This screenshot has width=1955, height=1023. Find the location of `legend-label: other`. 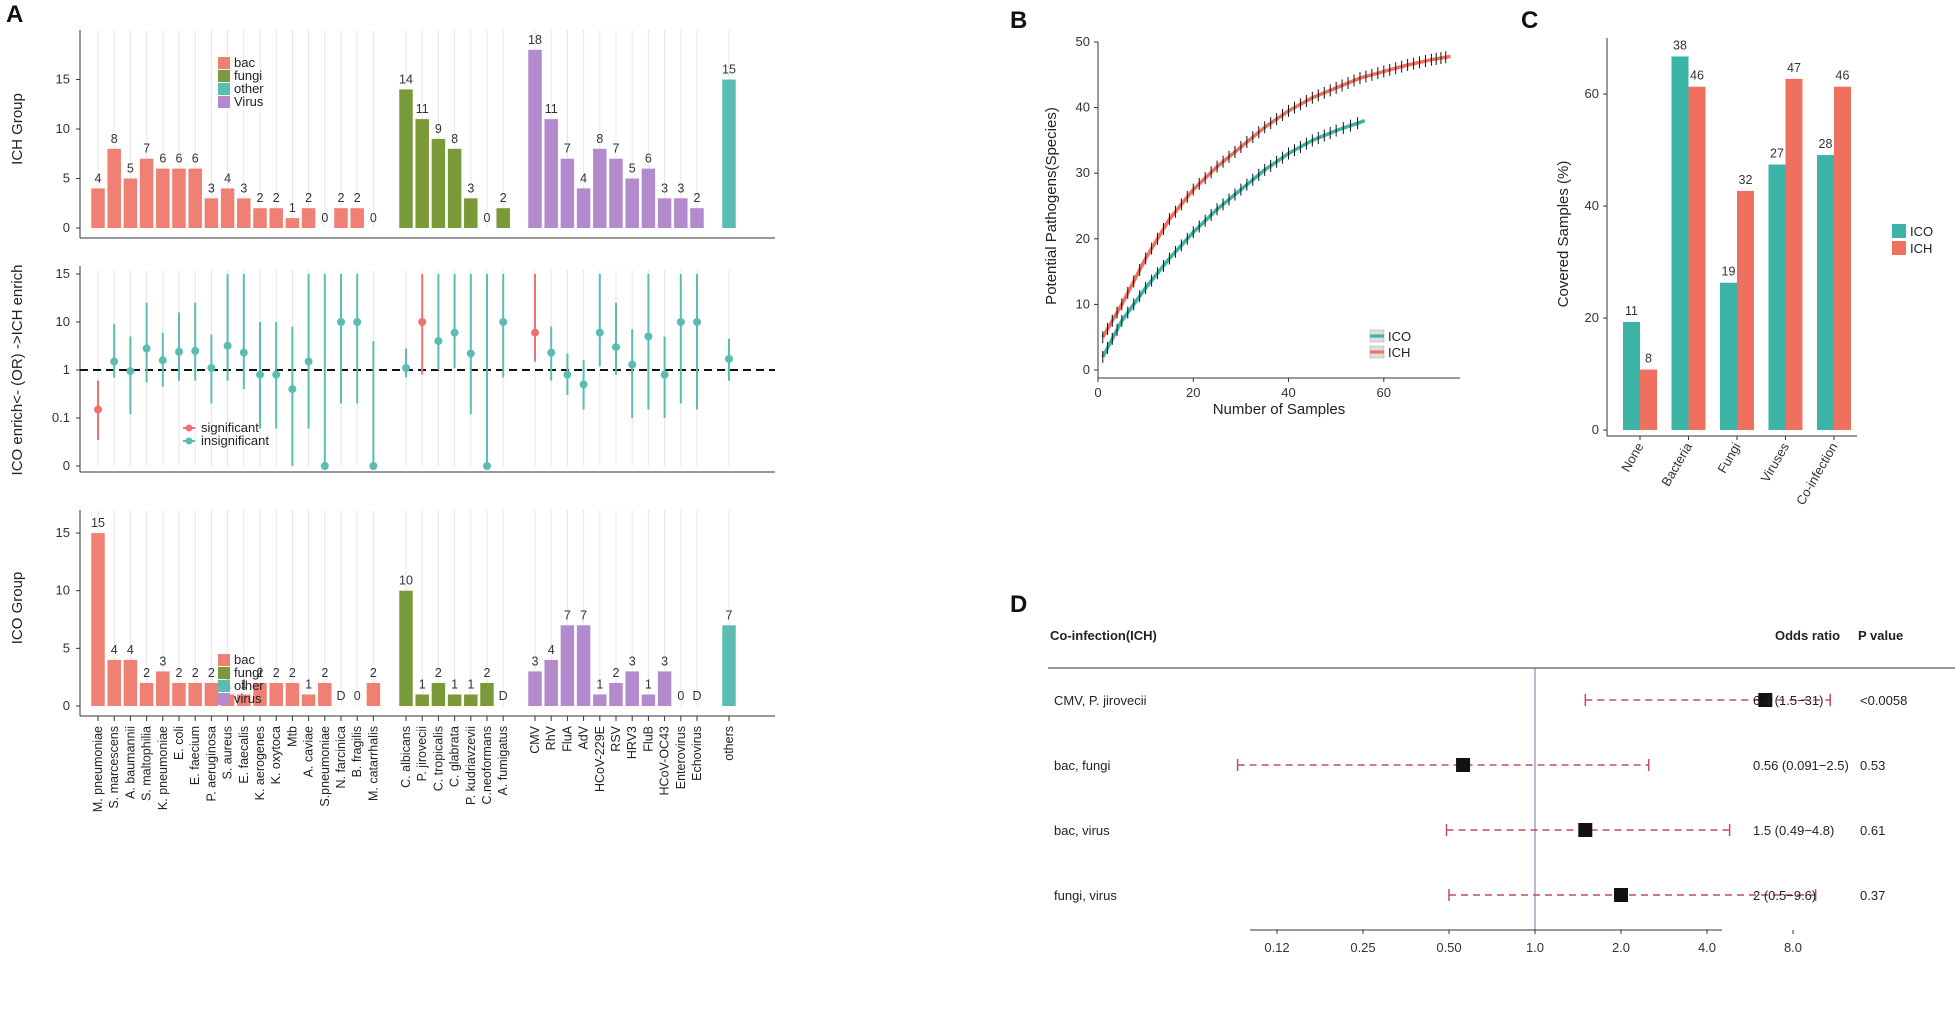

legend-label: other is located at coordinates (249, 88).